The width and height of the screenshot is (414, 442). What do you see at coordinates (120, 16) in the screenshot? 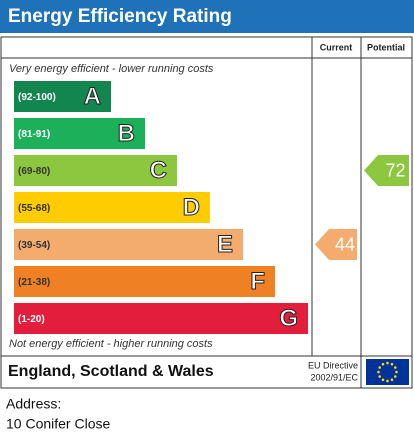
I see `title: Energy Efficiency Rating` at bounding box center [120, 16].